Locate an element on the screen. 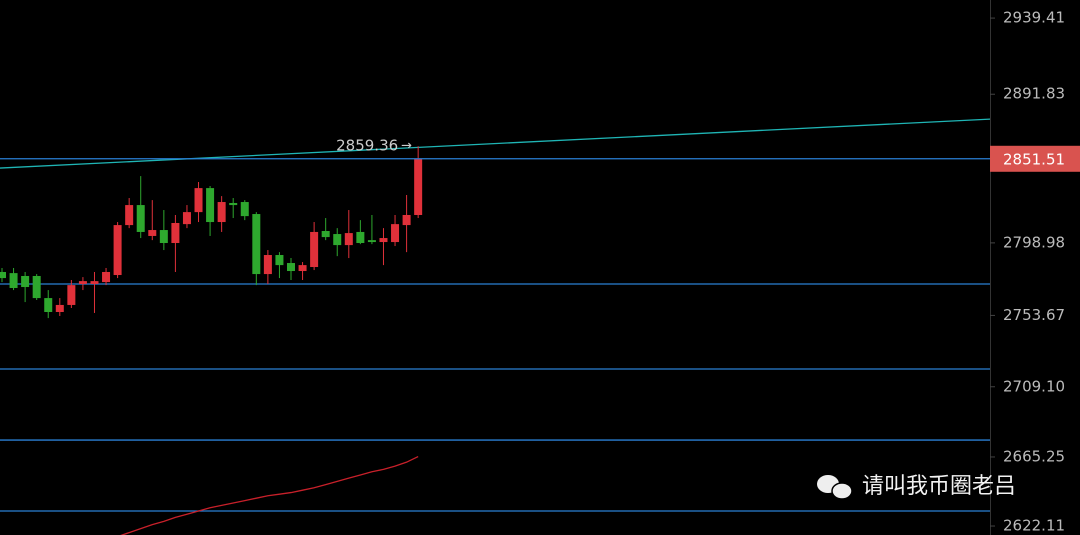 This screenshot has width=1080, height=535. watermark: 请叫我币圈老吕 is located at coordinates (916, 487).